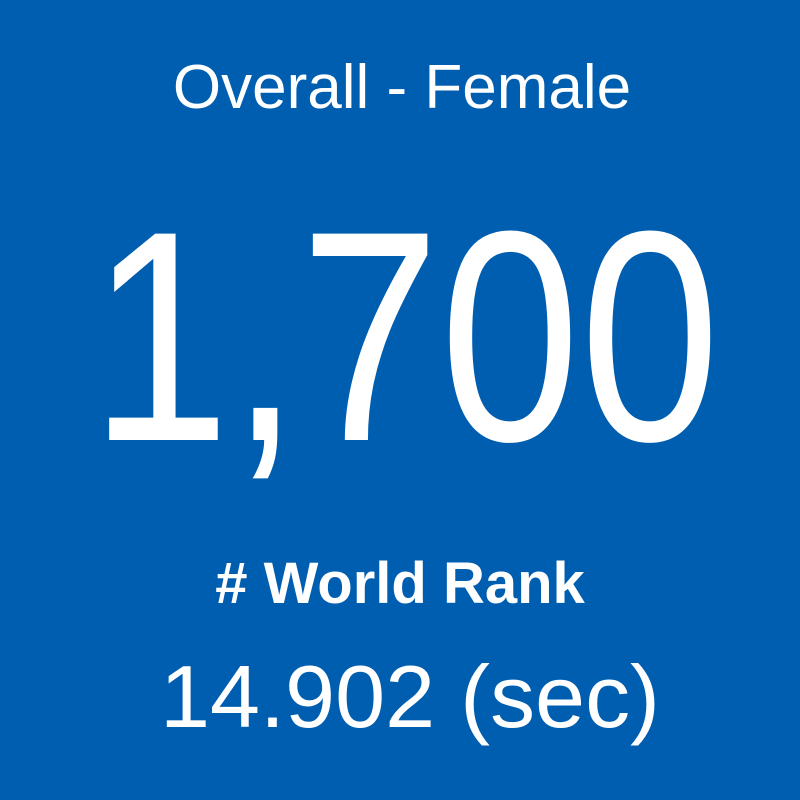  What do you see at coordinates (402, 87) in the screenshot?
I see `tile-title: Overall - Female` at bounding box center [402, 87].